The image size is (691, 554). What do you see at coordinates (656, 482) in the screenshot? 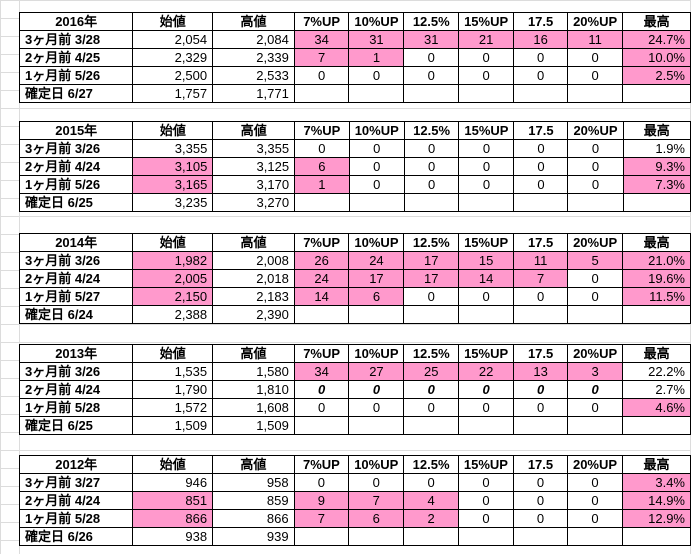
I see `max-cell: 3.4%` at bounding box center [656, 482].